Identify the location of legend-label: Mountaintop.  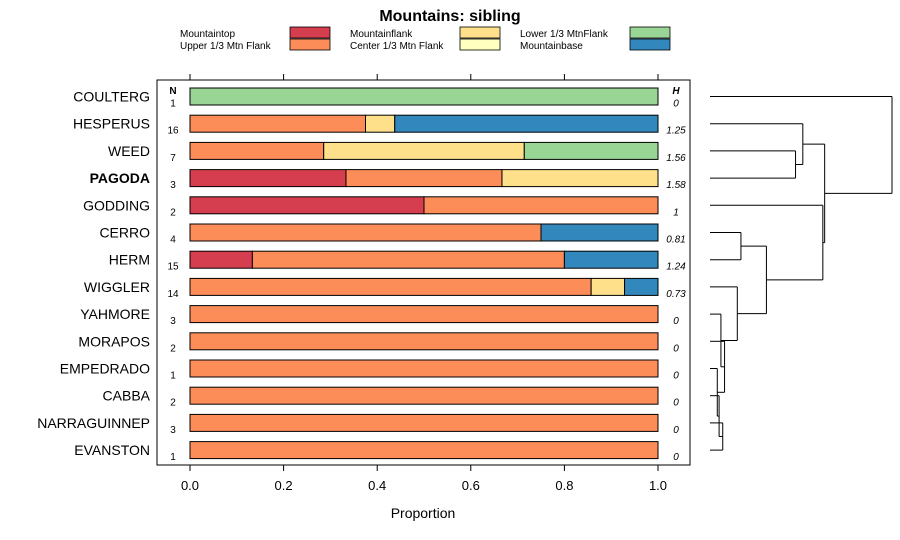
(207, 34).